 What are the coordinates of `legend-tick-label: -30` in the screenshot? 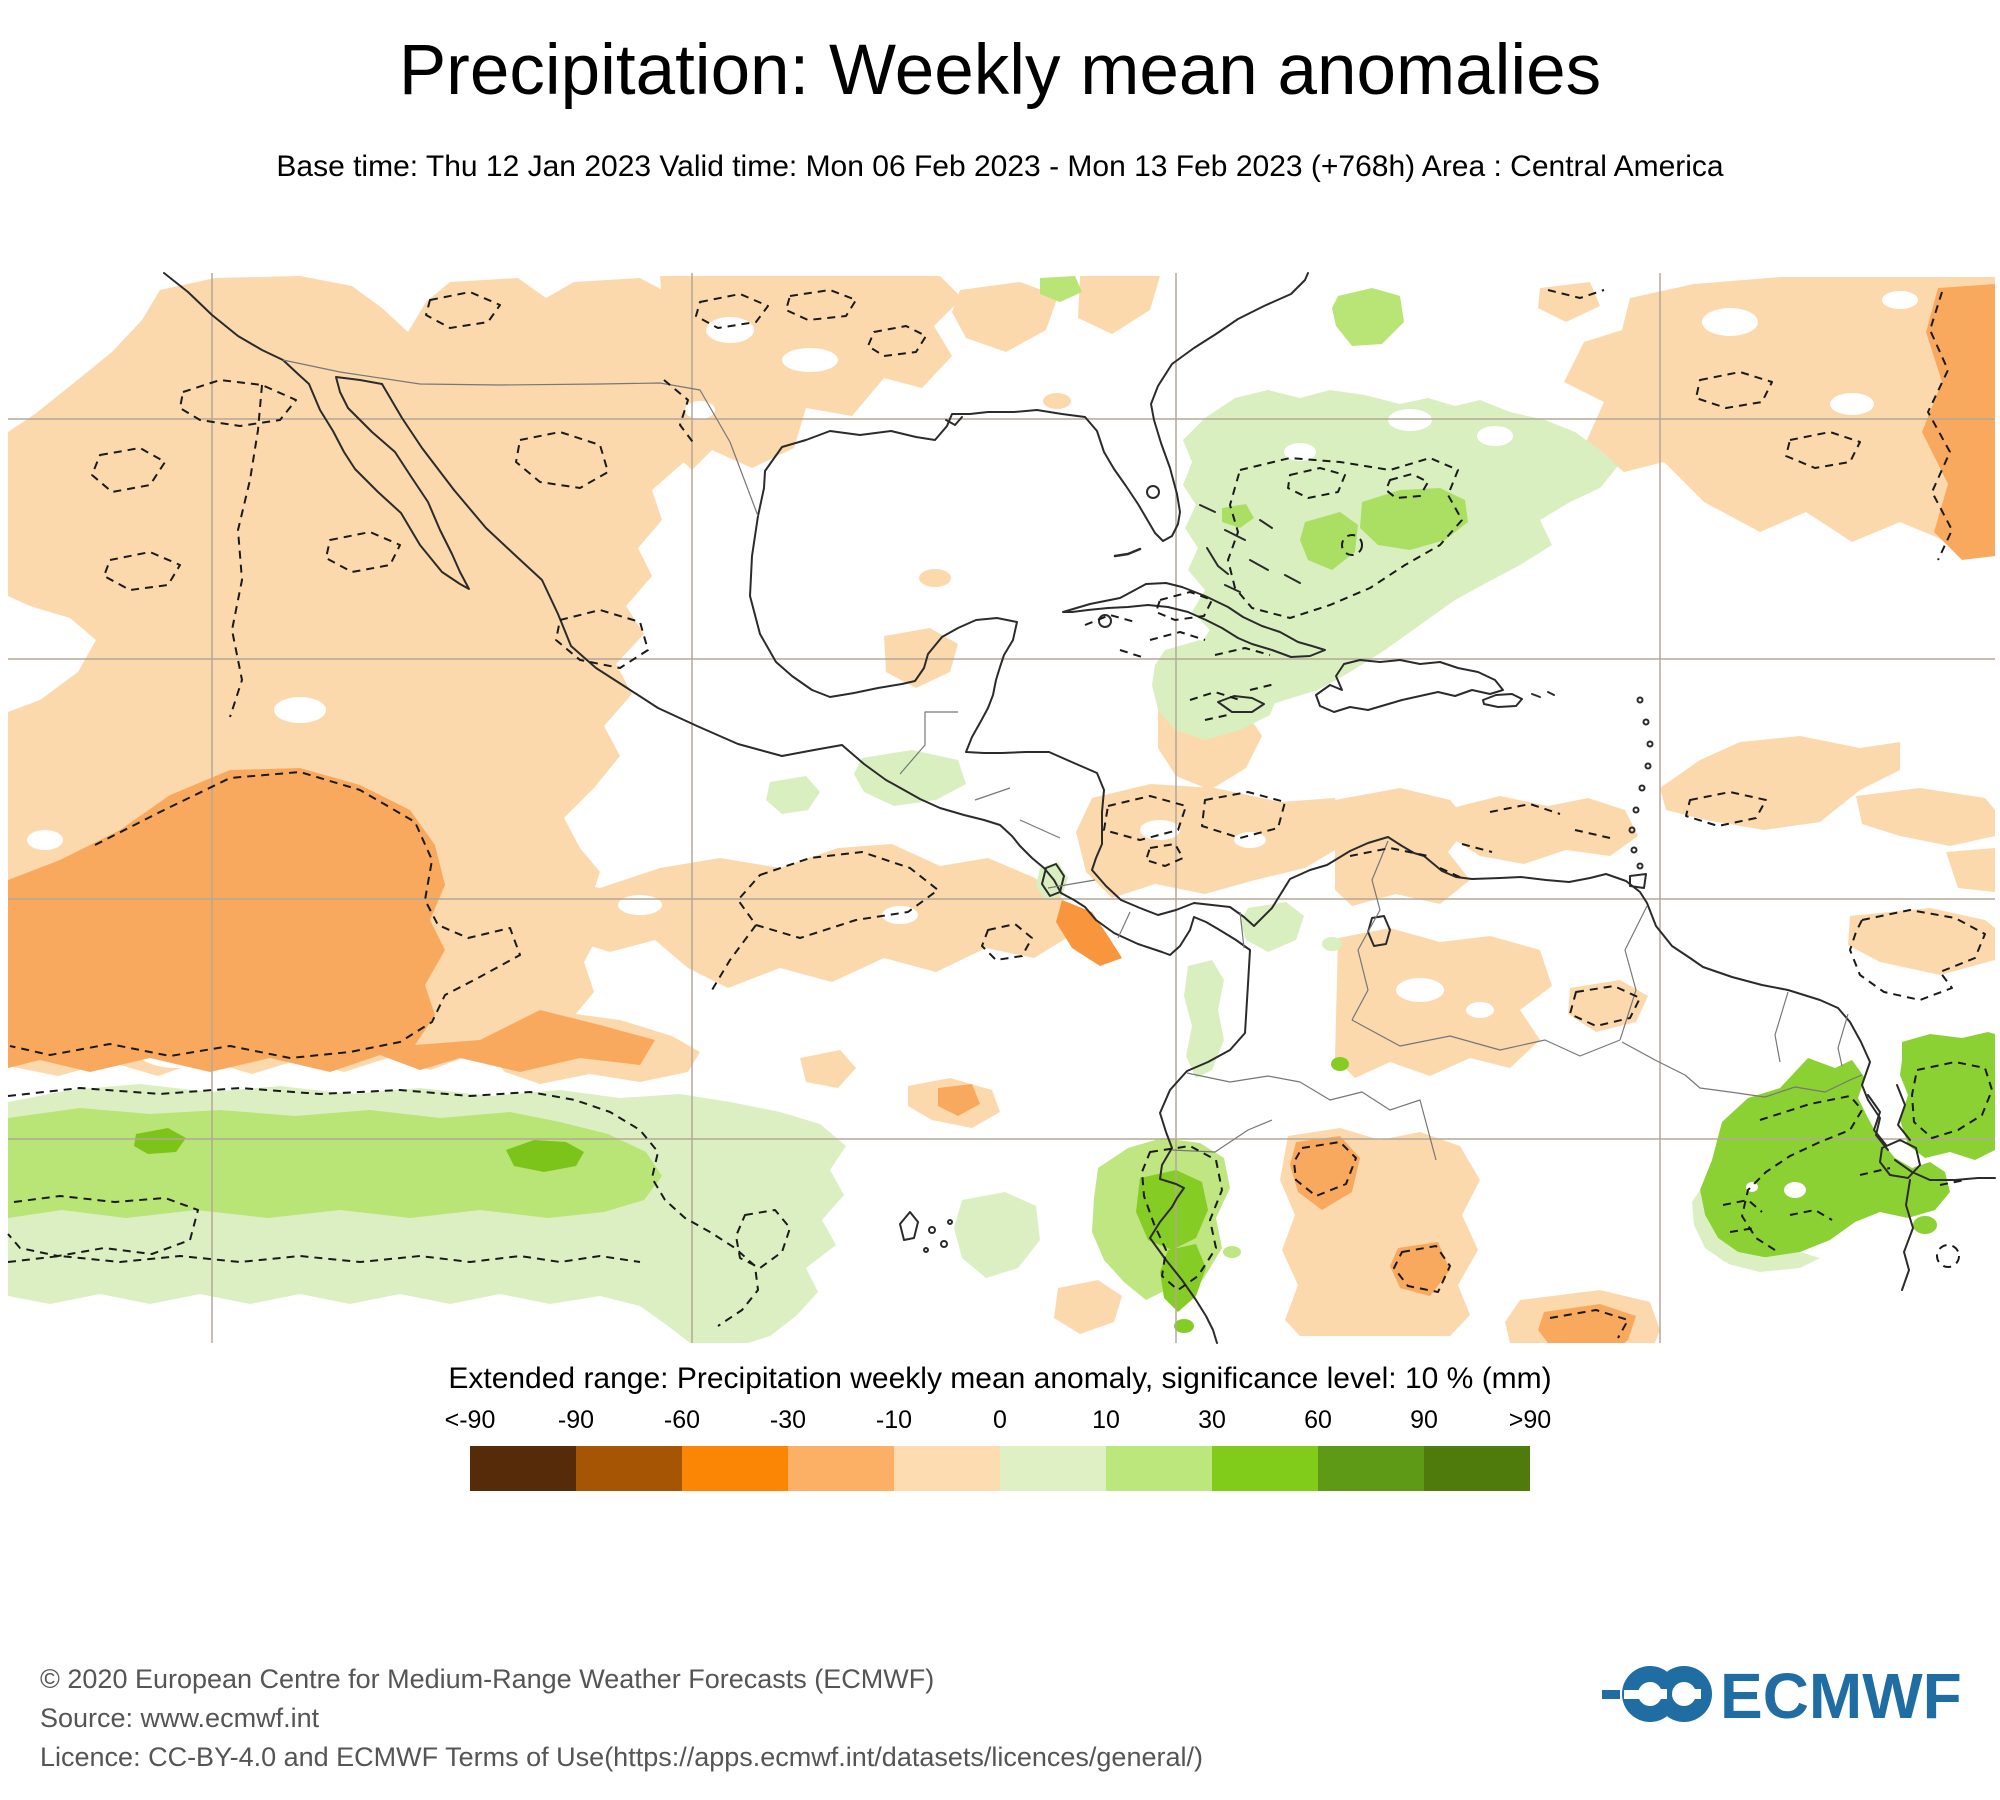 It's located at (788, 1420).